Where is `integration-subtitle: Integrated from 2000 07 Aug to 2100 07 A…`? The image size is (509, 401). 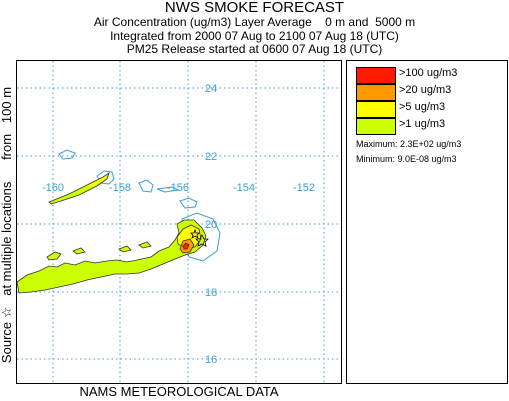
integration-subtitle: Integrated from 2000 07 Aug to 2100 07 A… is located at coordinates (254, 36).